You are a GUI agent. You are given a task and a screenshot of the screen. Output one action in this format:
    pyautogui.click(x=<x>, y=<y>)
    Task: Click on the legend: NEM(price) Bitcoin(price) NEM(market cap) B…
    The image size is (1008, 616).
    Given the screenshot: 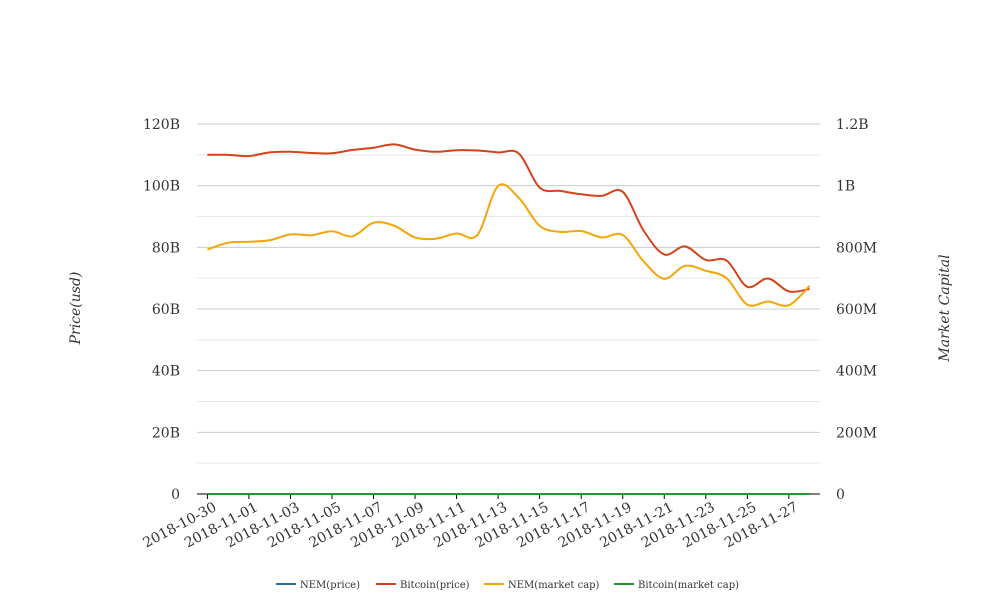 What is the action you would take?
    pyautogui.click(x=507, y=585)
    